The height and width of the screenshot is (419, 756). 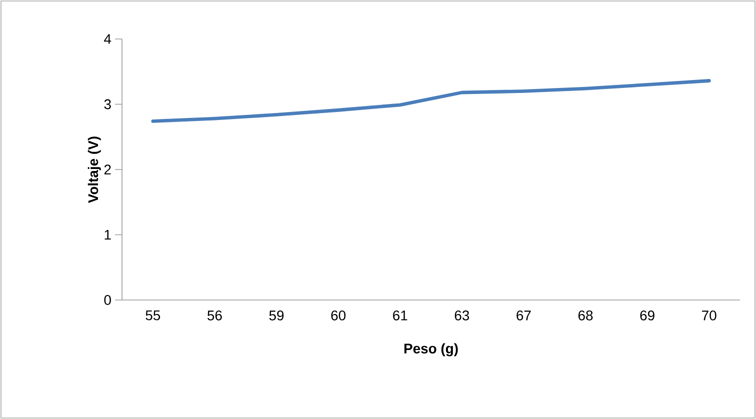 What do you see at coordinates (94, 169) in the screenshot?
I see `y-axis-title: Voltaje (V)` at bounding box center [94, 169].